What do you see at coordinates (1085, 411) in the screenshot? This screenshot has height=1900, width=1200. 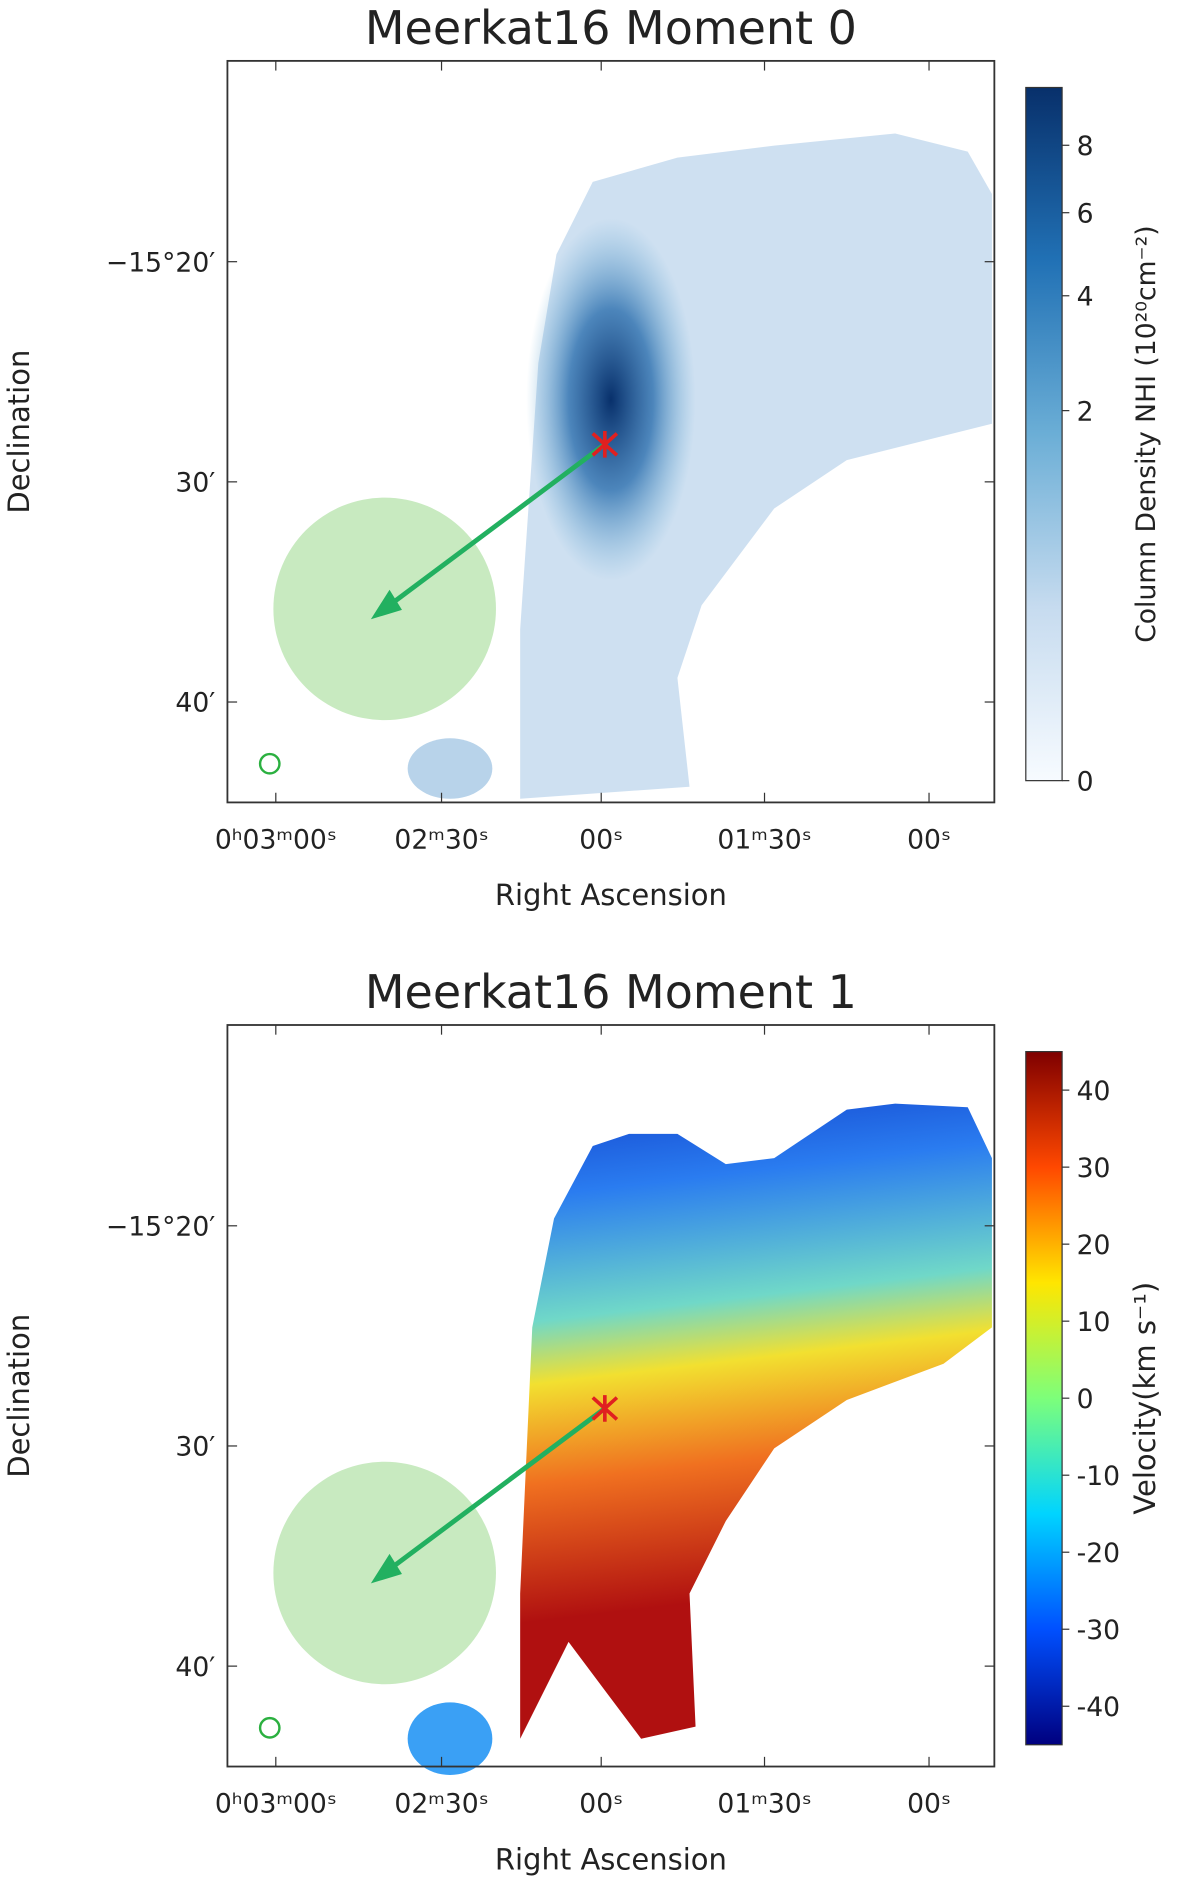 I see `colorbar-tick-label: 2` at bounding box center [1085, 411].